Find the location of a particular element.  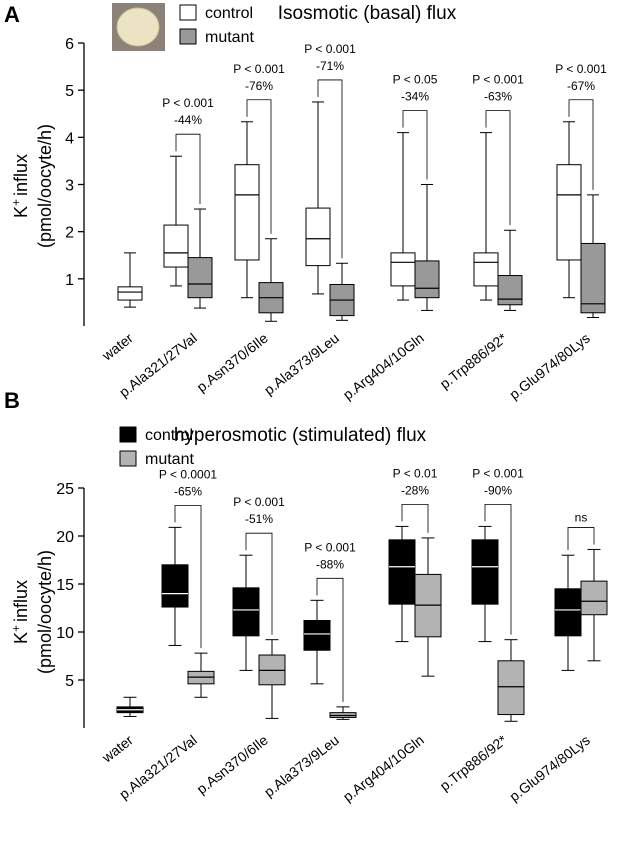

p-value: P < 0.01 is located at coordinates (415, 473).